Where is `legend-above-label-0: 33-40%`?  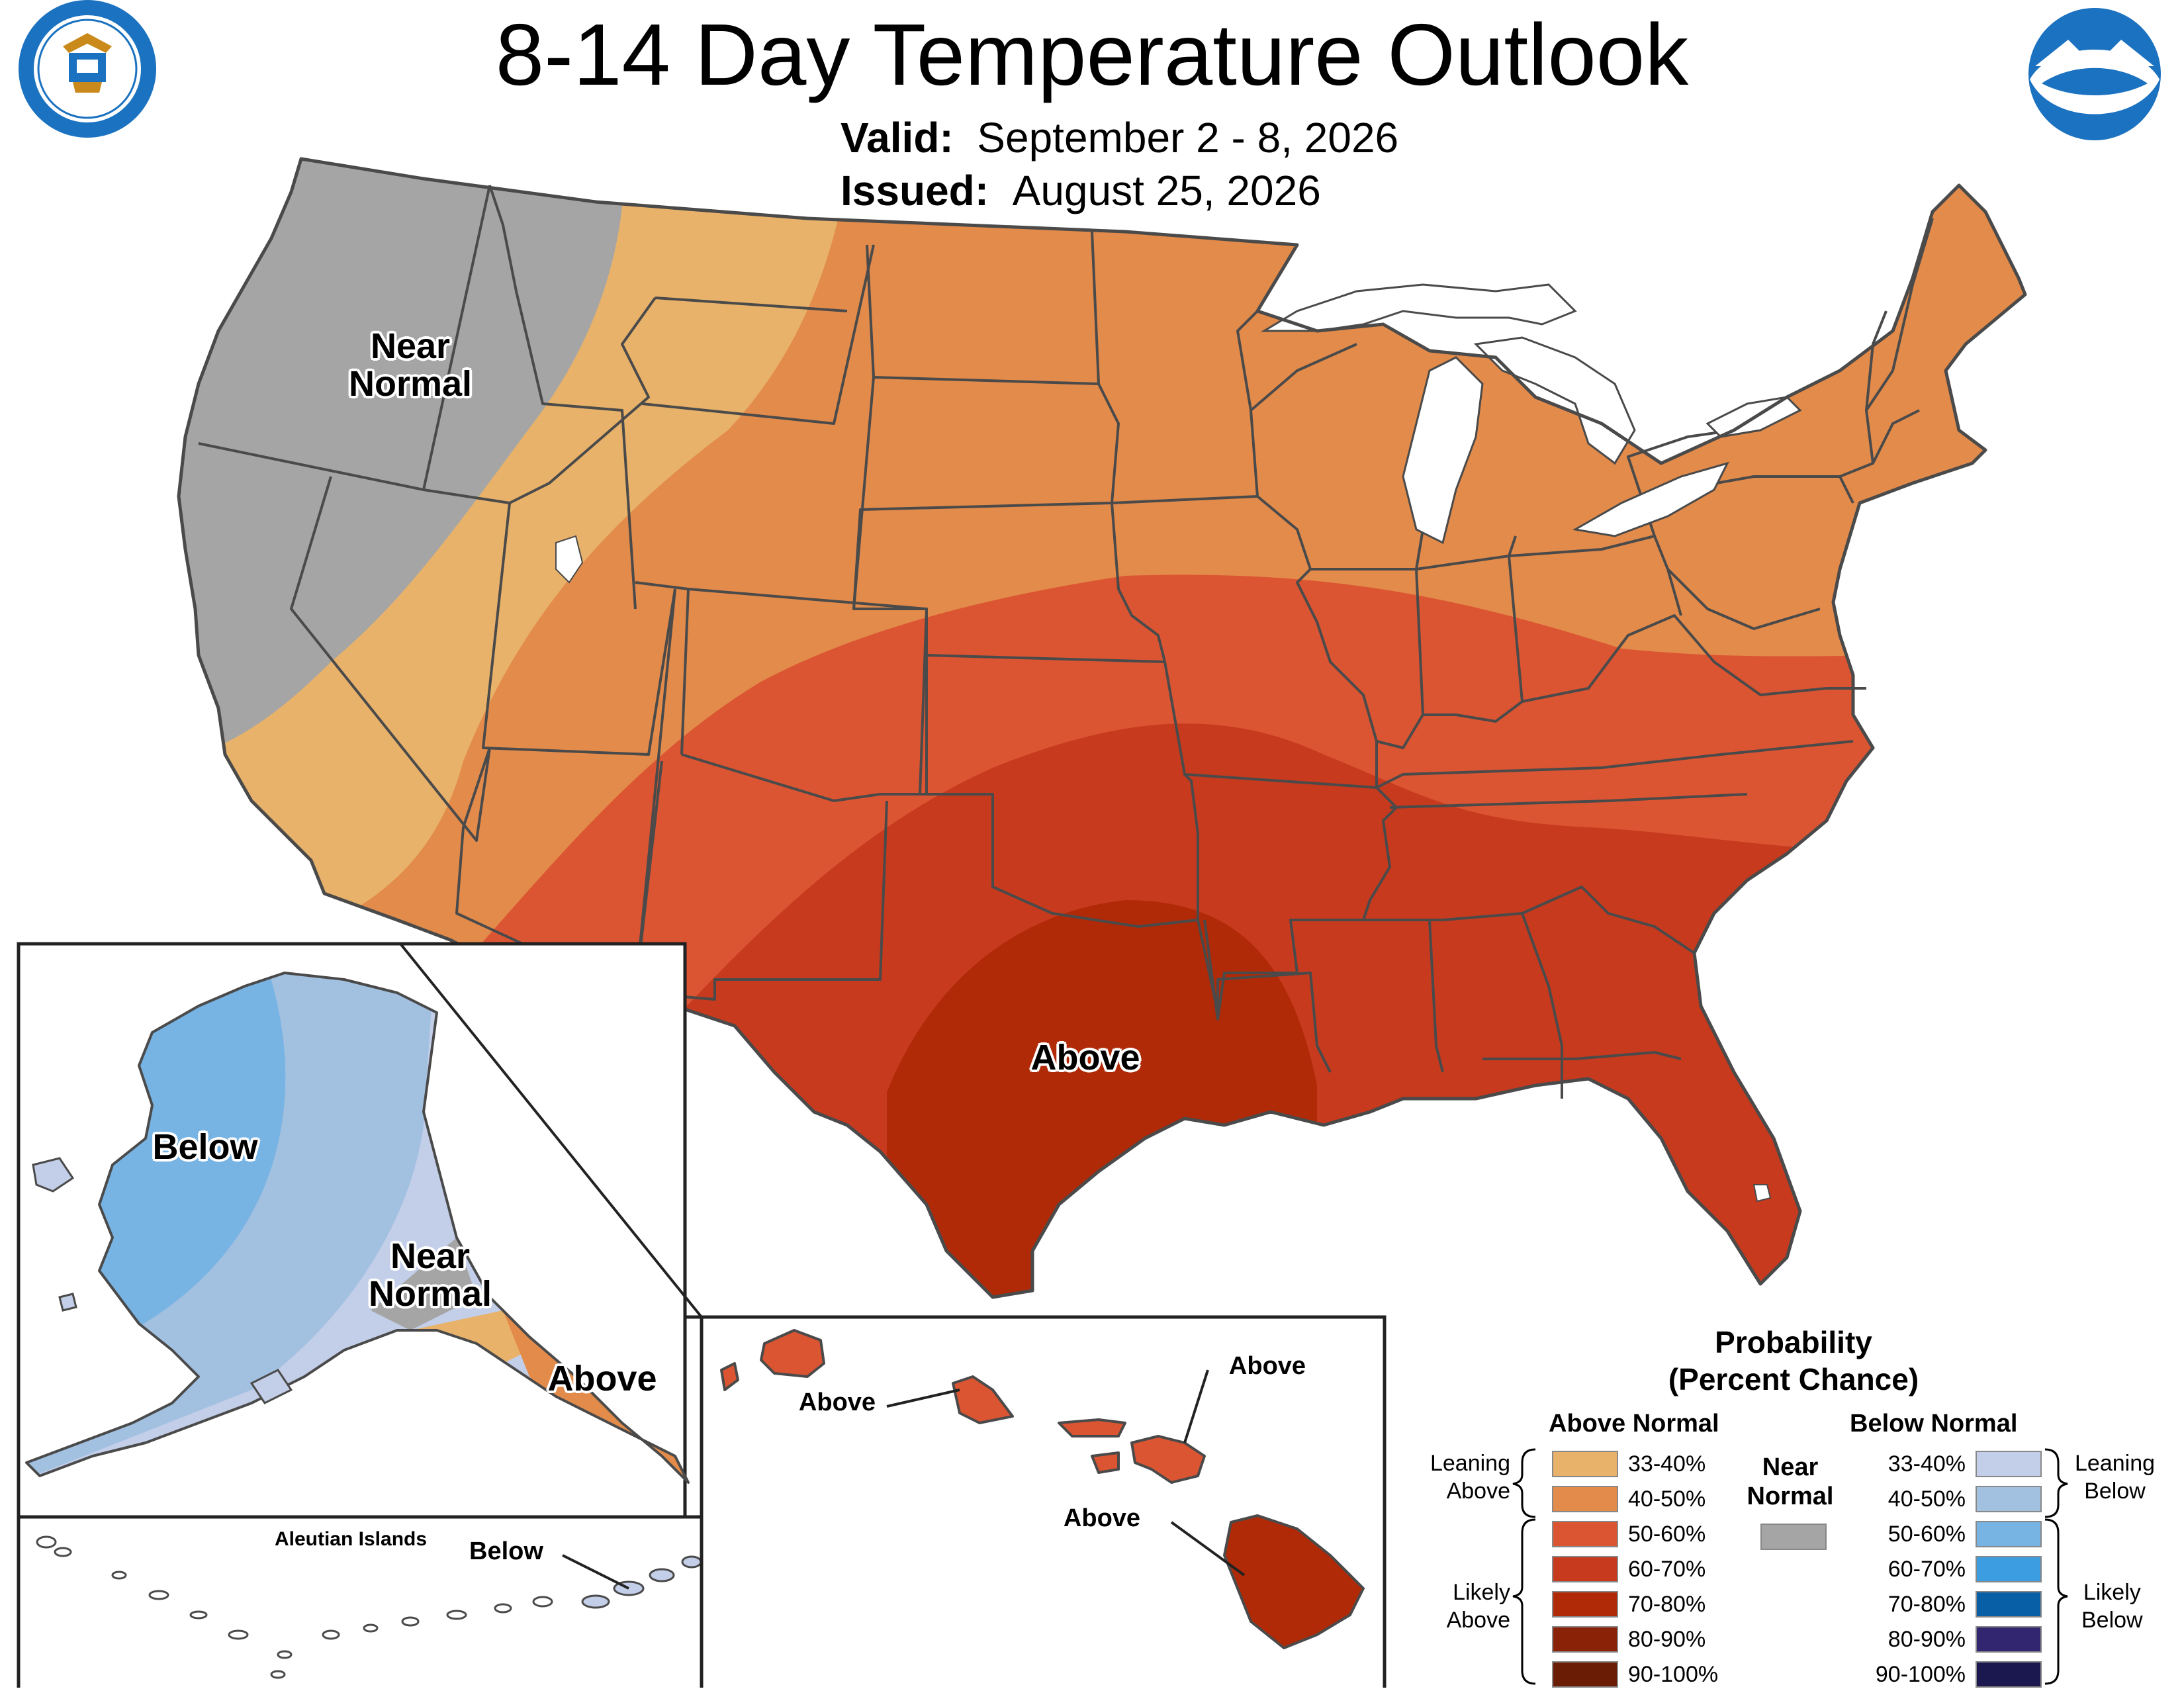 legend-above-label-0: 33-40% is located at coordinates (1667, 1464).